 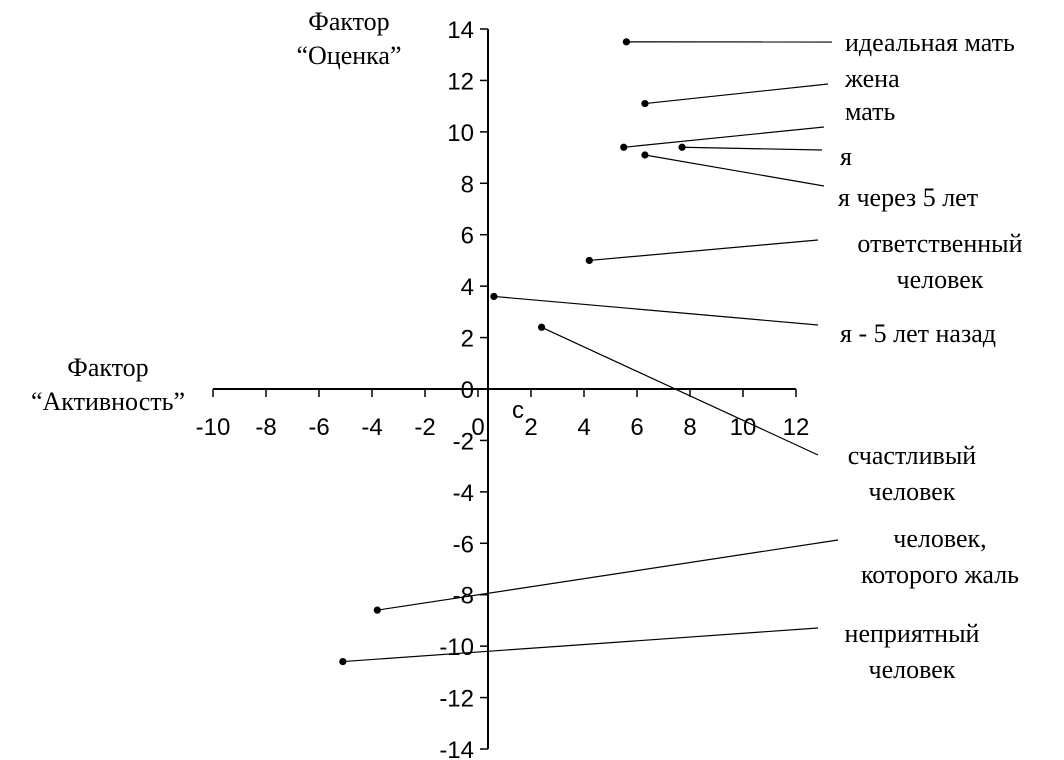 I want to click on y-tick-label: 8, so click(x=467, y=184).